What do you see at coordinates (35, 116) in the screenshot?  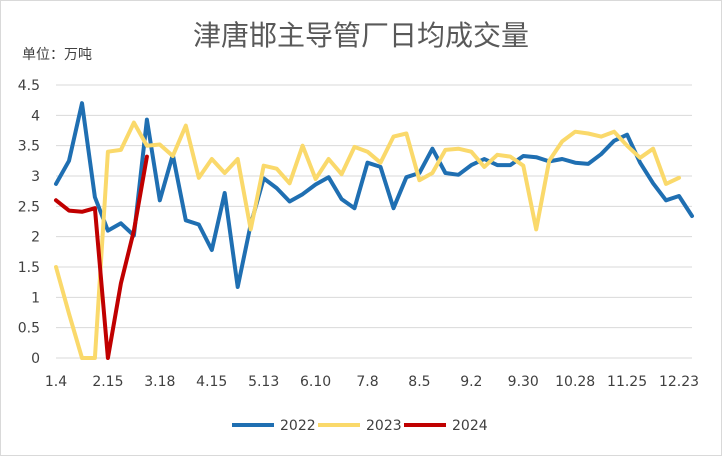 I see `y-tick-label: 4` at bounding box center [35, 116].